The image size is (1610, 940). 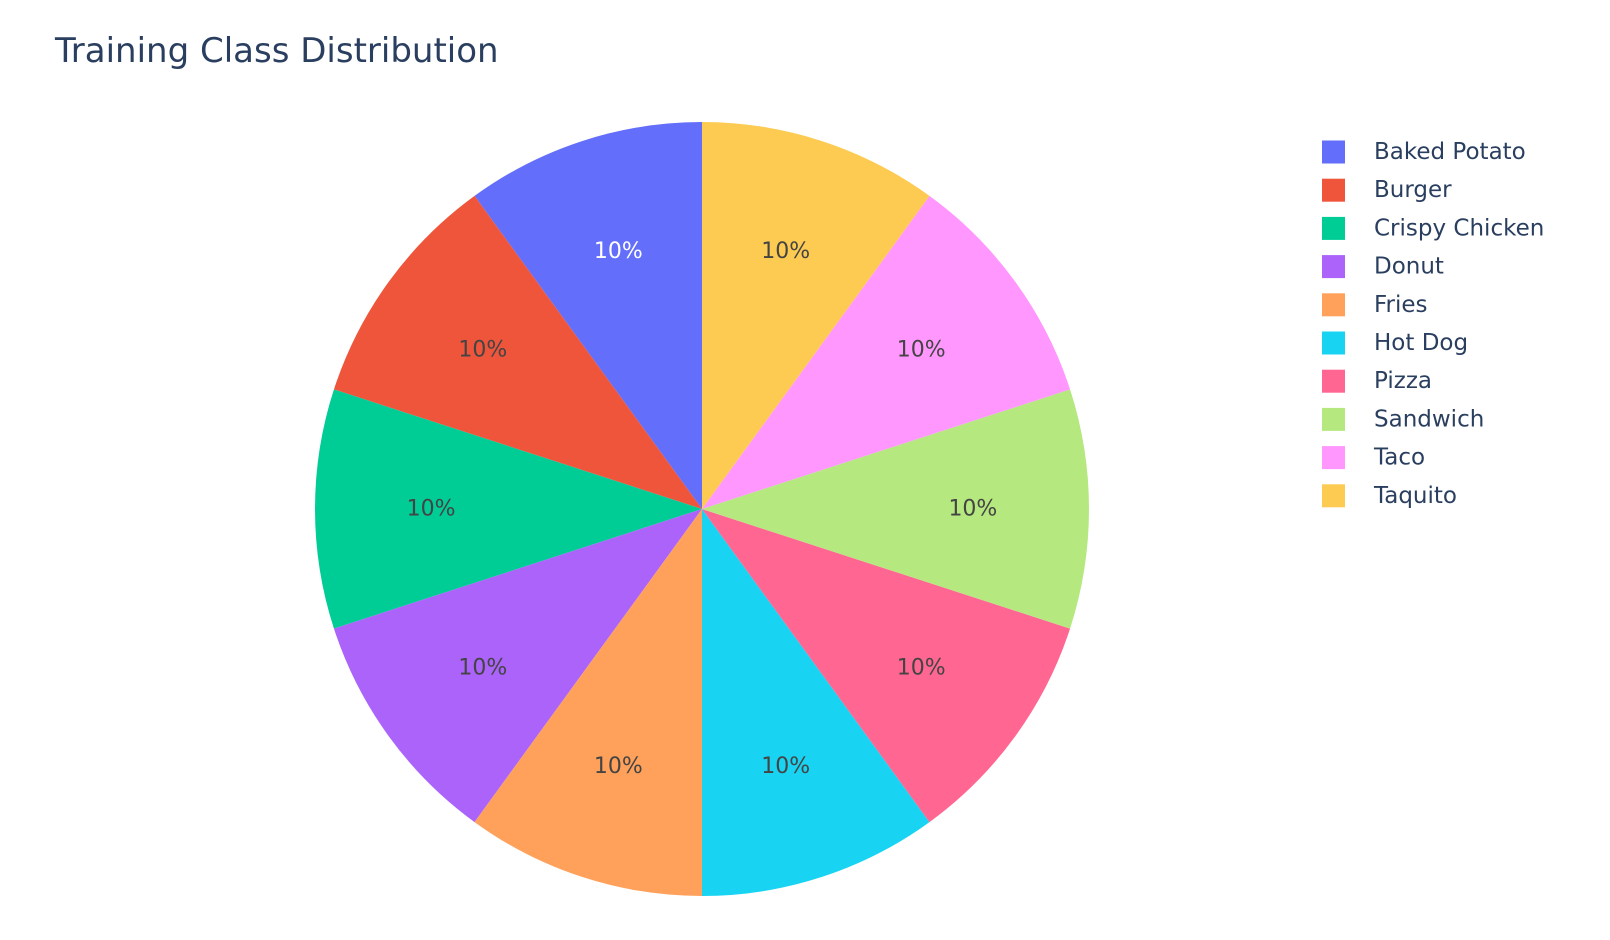 What do you see at coordinates (1421, 343) in the screenshot?
I see `legend-label-hot-dog: Hot Dog` at bounding box center [1421, 343].